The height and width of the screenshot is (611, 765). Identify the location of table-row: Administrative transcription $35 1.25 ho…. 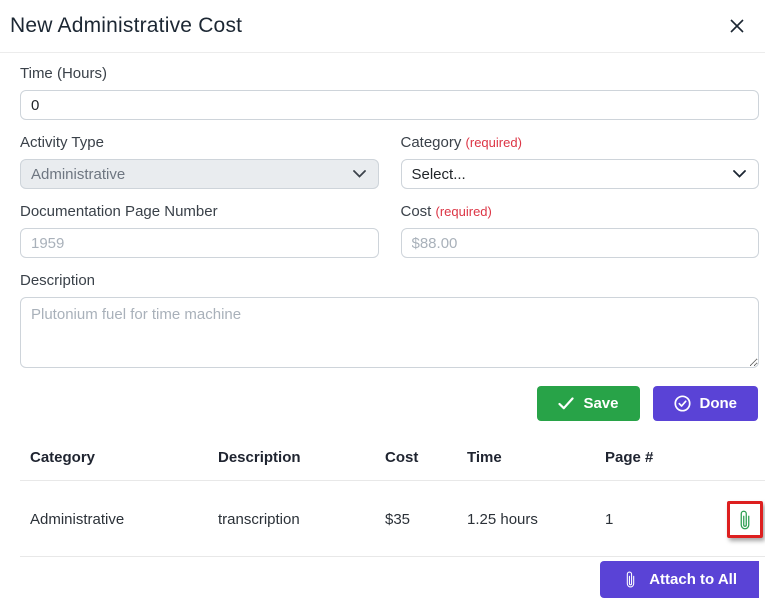
(392, 518).